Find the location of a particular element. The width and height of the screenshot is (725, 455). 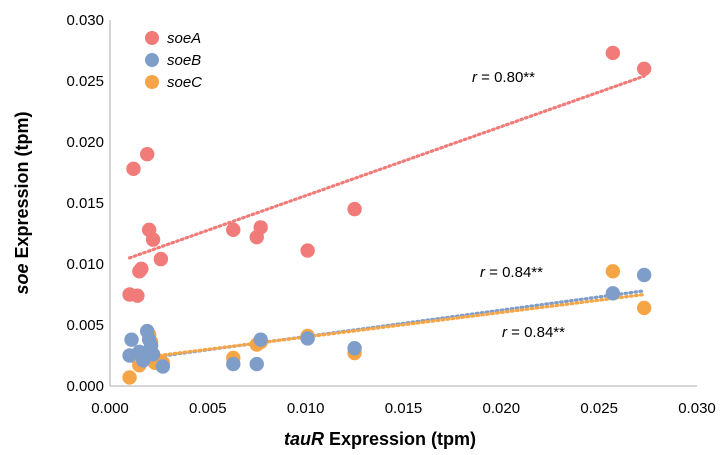

x-tick-label: 0.020 is located at coordinates (502, 408).